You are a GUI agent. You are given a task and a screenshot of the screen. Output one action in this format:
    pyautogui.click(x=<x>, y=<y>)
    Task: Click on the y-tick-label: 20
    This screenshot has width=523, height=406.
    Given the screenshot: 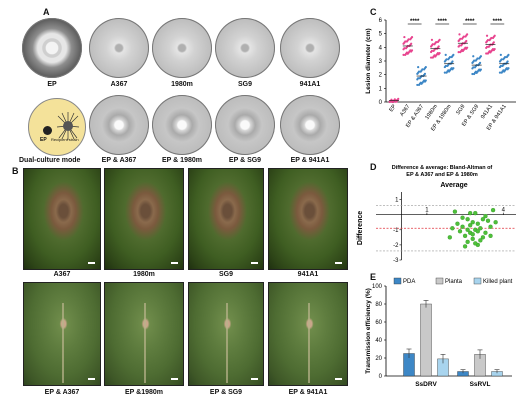 What is the action you would take?
    pyautogui.click(x=378, y=359)
    